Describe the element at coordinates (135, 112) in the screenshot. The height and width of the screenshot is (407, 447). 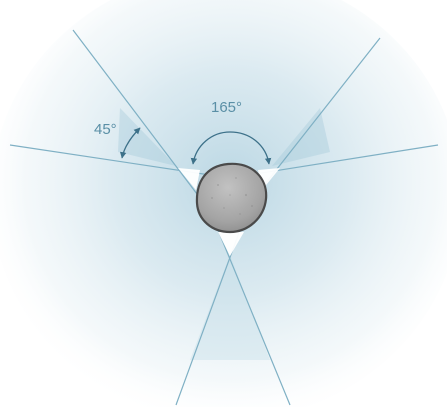
I see `ray-upper-left` at that location.